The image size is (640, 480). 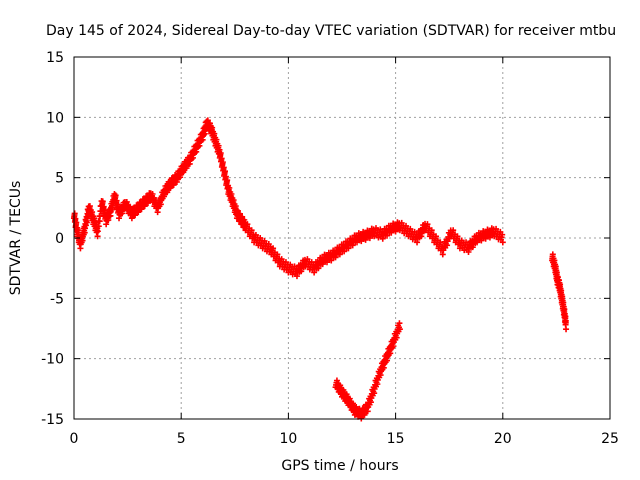 What do you see at coordinates (59, 239) in the screenshot?
I see `y-tick-label: 0` at bounding box center [59, 239].